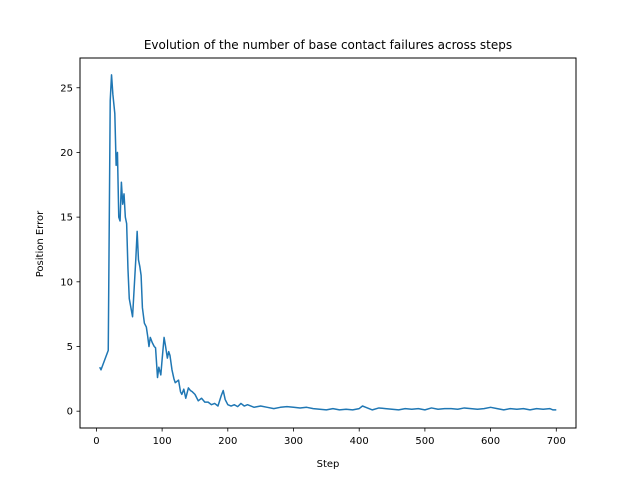 The width and height of the screenshot is (640, 480). I want to click on y-tick-label: 15, so click(66, 218).